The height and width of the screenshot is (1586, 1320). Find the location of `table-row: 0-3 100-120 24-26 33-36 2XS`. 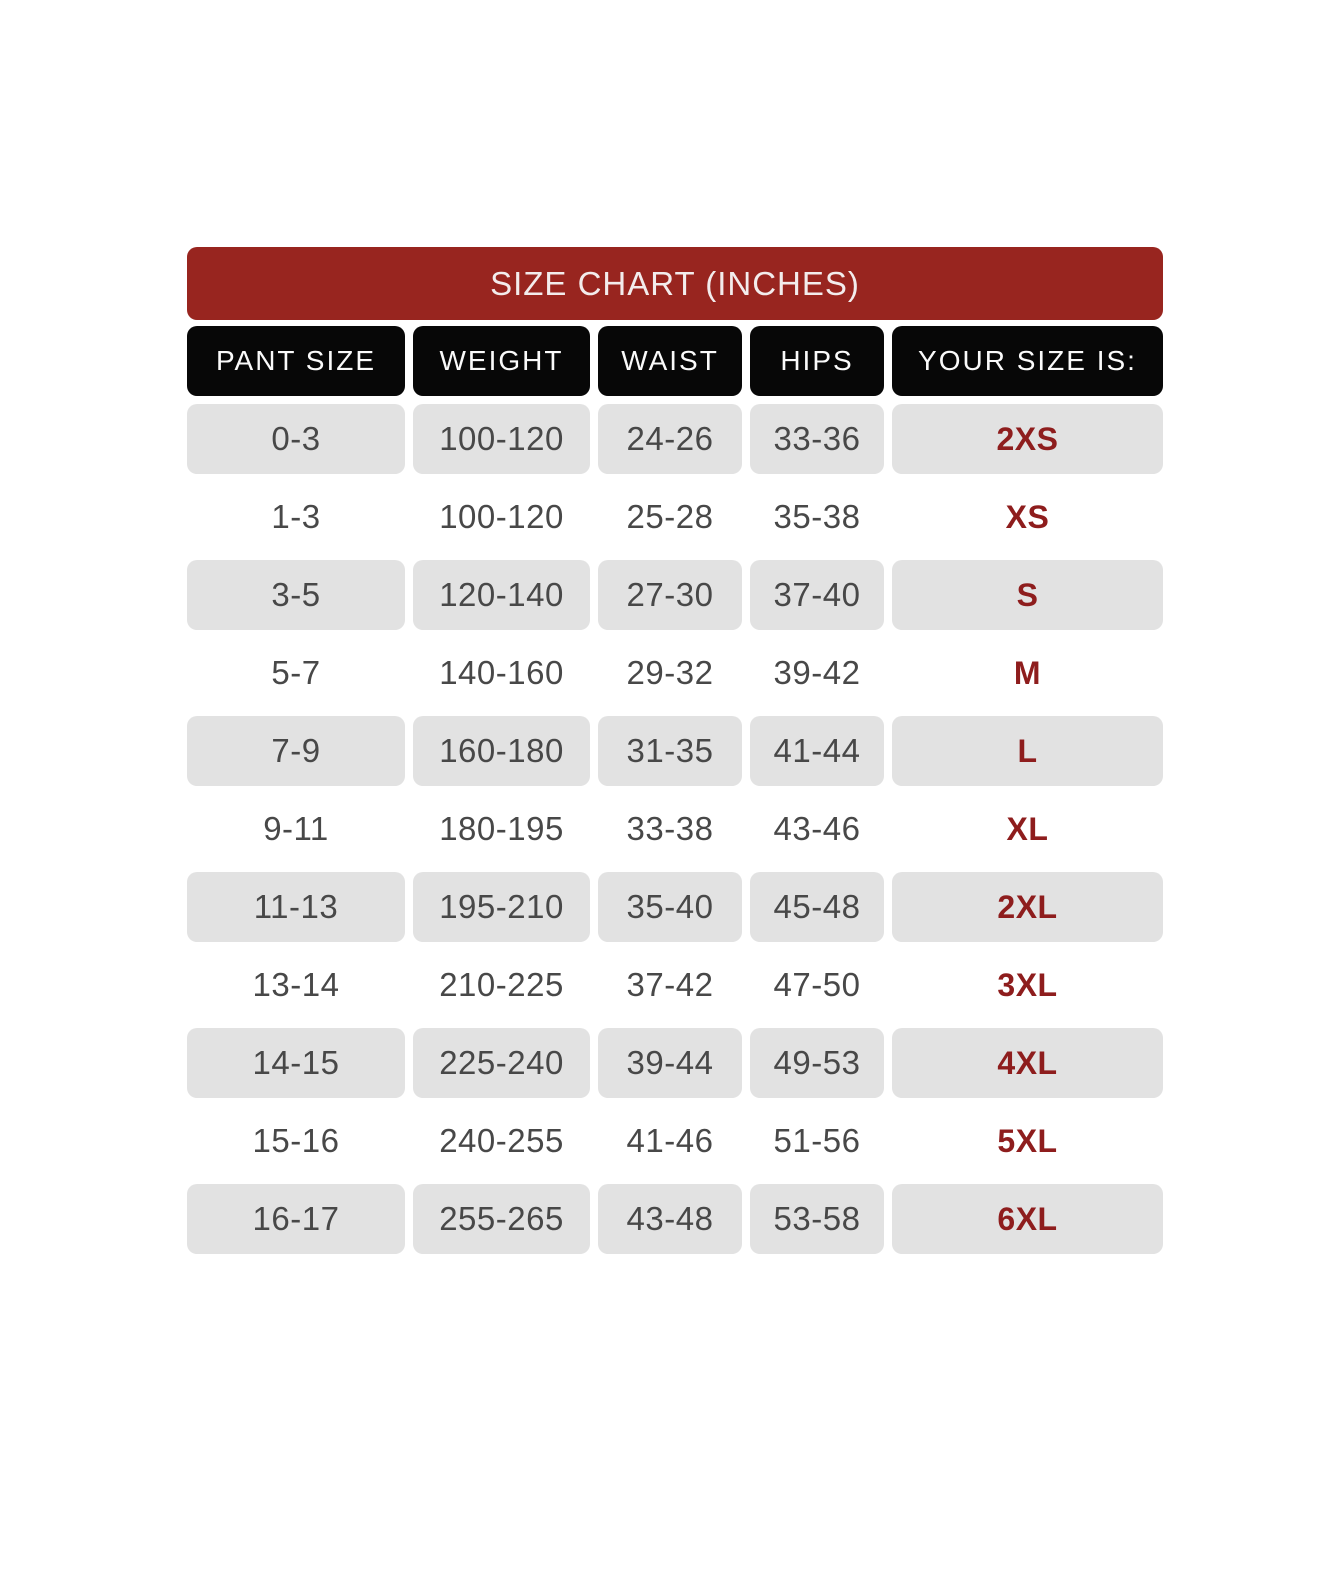

table-row: 0-3 100-120 24-26 33-36 2XS is located at coordinates (675, 439).